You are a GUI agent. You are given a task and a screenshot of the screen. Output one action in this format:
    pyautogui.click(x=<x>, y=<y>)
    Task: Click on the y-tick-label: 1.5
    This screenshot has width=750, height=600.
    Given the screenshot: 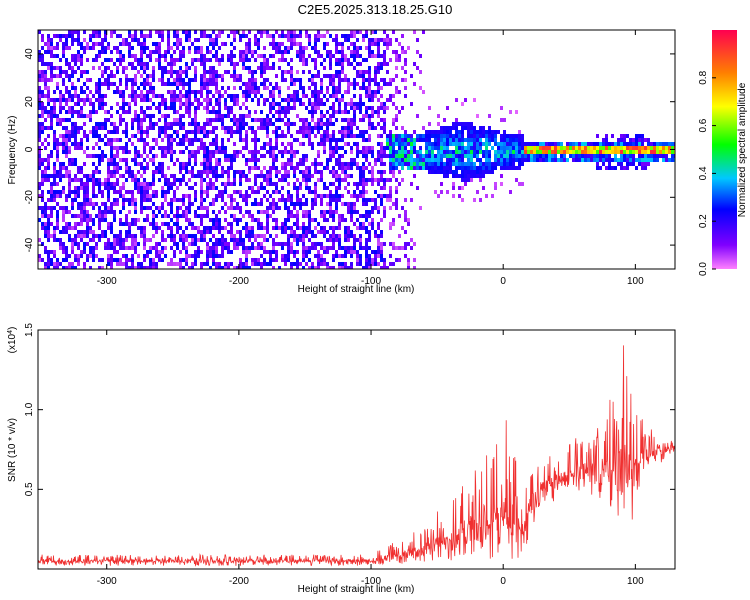 What is the action you would take?
    pyautogui.click(x=29, y=330)
    